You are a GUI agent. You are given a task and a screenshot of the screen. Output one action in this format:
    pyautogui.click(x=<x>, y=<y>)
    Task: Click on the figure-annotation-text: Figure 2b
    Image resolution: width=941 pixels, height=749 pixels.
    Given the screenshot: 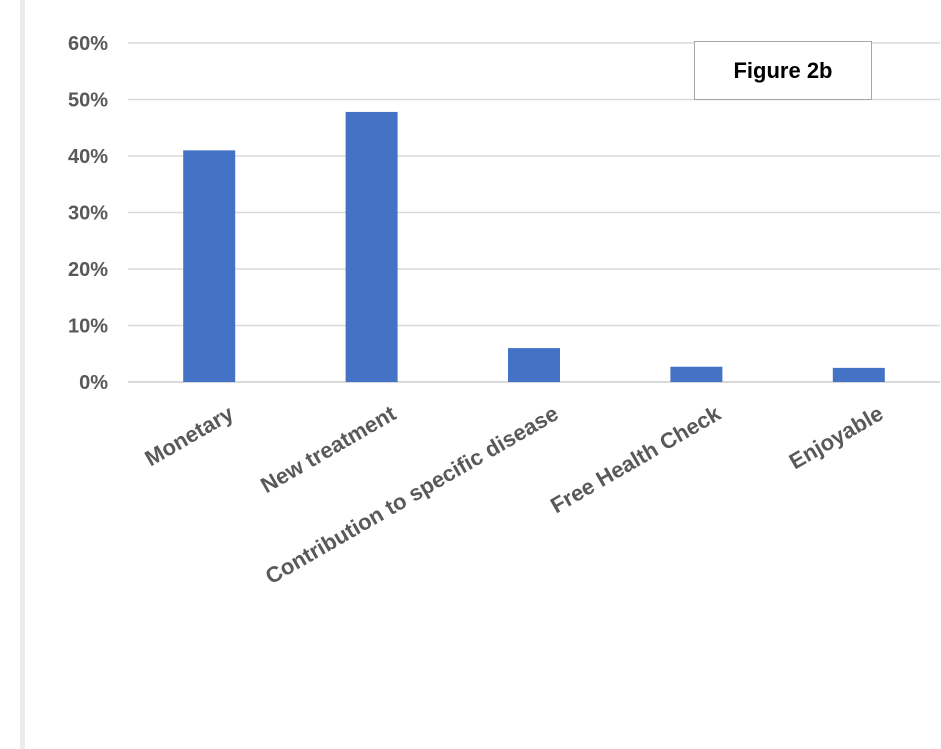 What is the action you would take?
    pyautogui.click(x=783, y=70)
    